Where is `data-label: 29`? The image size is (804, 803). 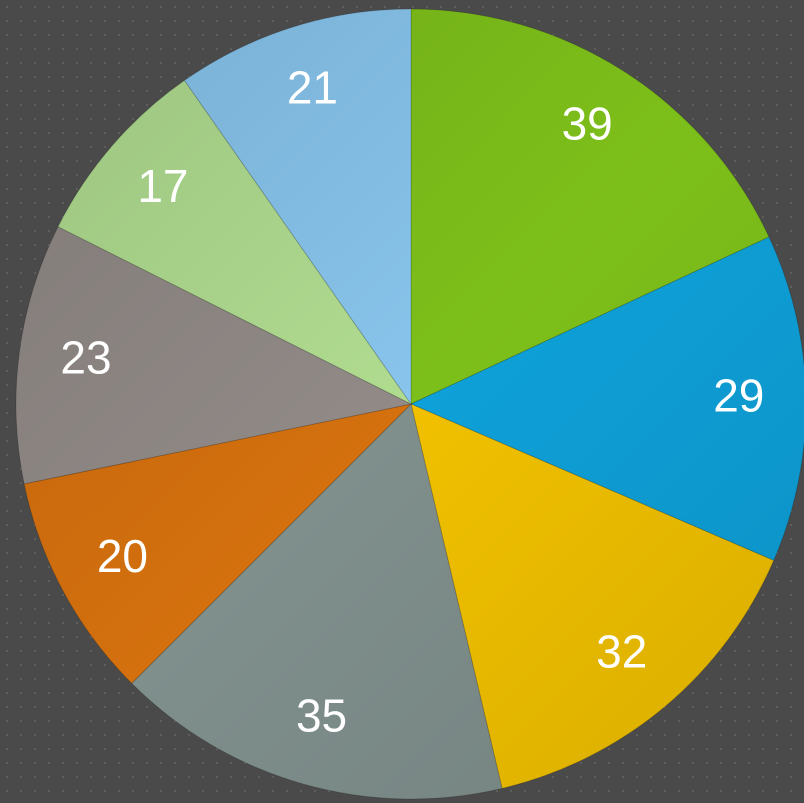 data-label: 29 is located at coordinates (738, 395).